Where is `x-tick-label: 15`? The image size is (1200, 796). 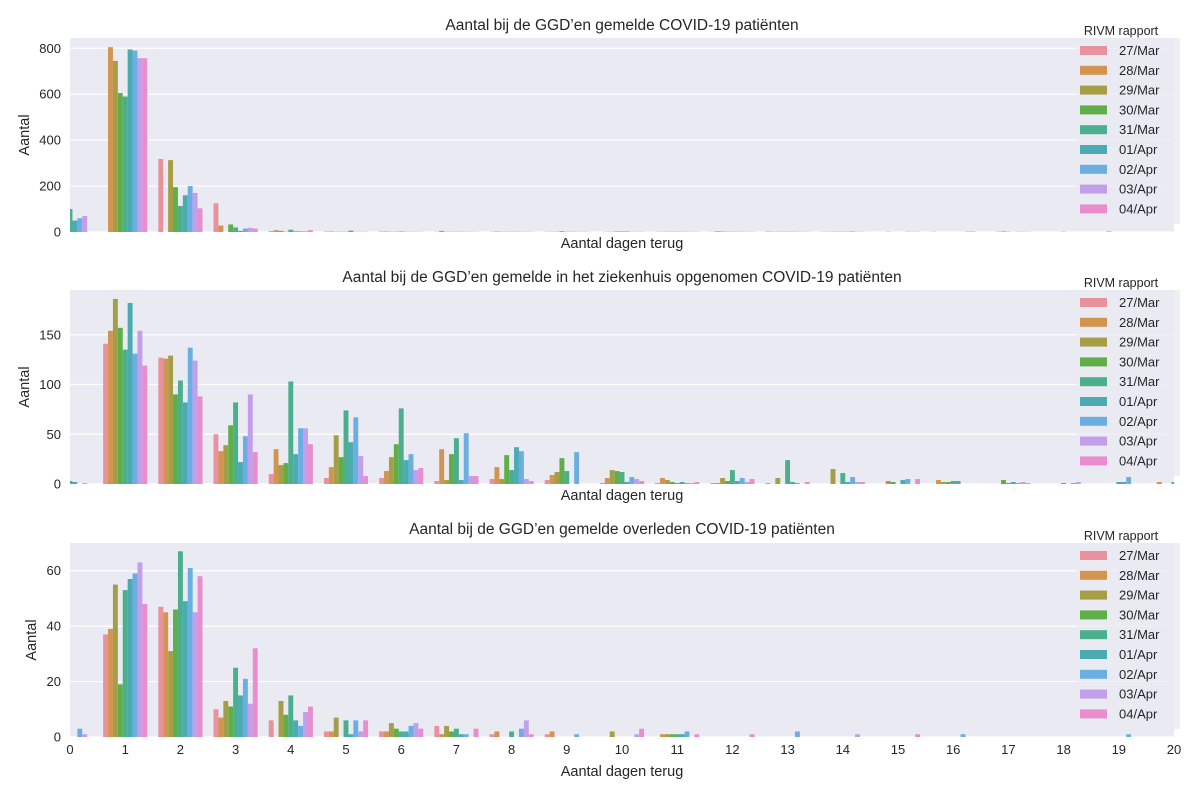
x-tick-label: 15 is located at coordinates (898, 749).